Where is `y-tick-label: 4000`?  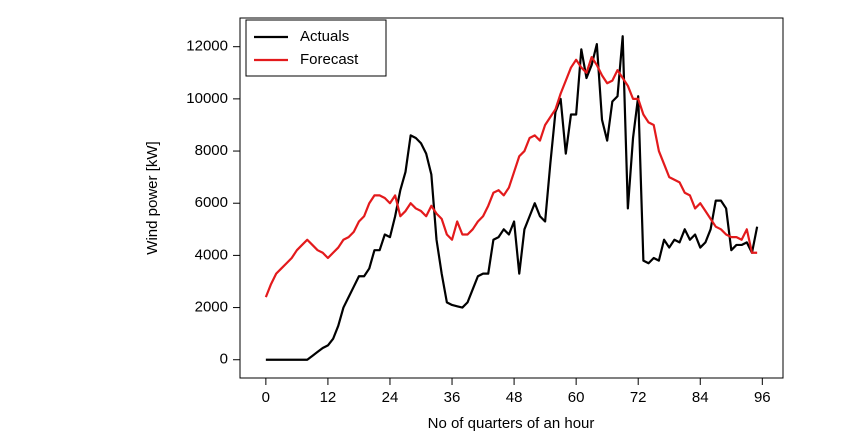
y-tick-label: 4000 is located at coordinates (211, 254).